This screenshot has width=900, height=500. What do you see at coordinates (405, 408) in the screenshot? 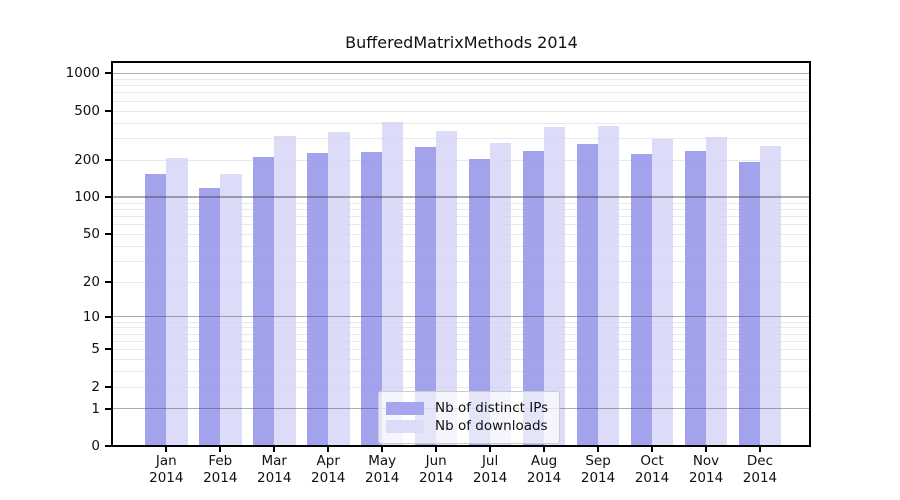
I see `distinct-ips-swatch` at bounding box center [405, 408].